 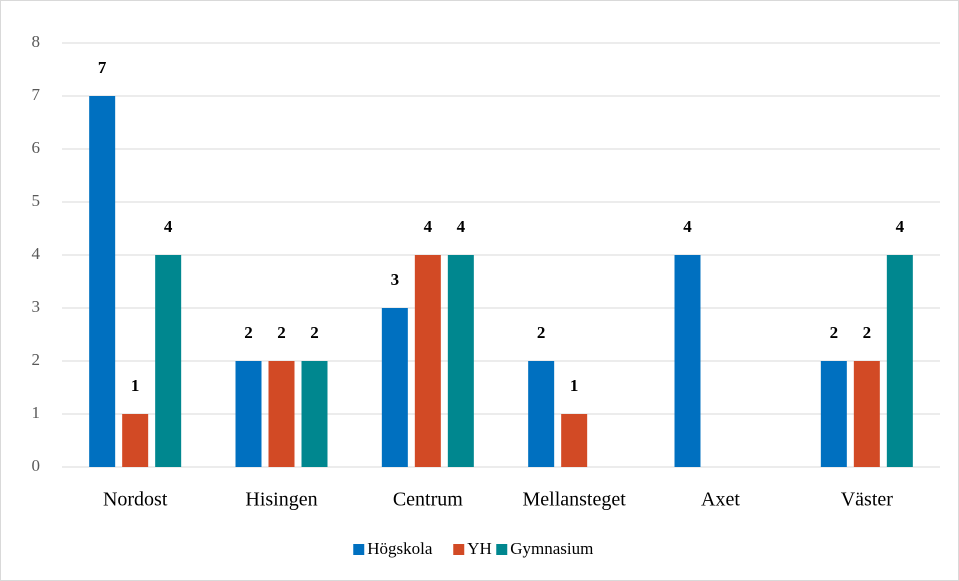 What do you see at coordinates (135, 500) in the screenshot?
I see `x-tick-label: Nordost` at bounding box center [135, 500].